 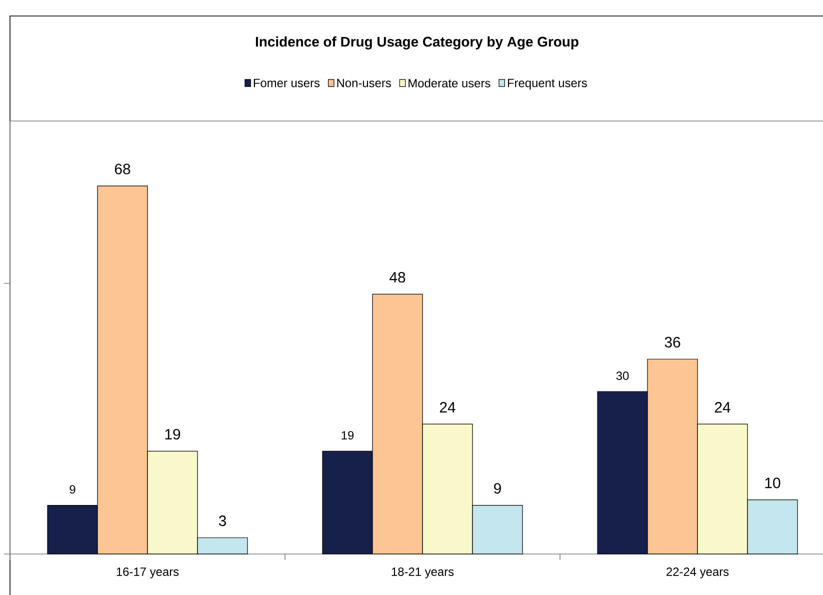 What do you see at coordinates (122, 169) in the screenshot?
I see `data-label: 68` at bounding box center [122, 169].